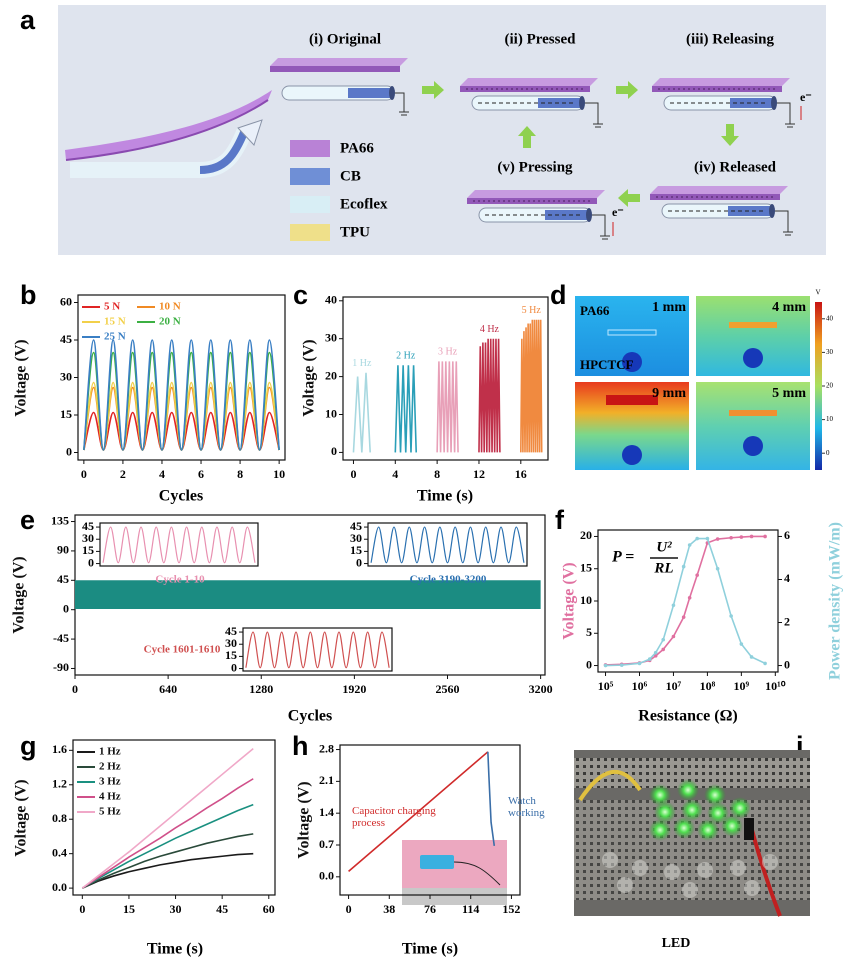 Image resolution: width=855 pixels, height=969 pixels. I want to click on panel-label: h, so click(300, 746).